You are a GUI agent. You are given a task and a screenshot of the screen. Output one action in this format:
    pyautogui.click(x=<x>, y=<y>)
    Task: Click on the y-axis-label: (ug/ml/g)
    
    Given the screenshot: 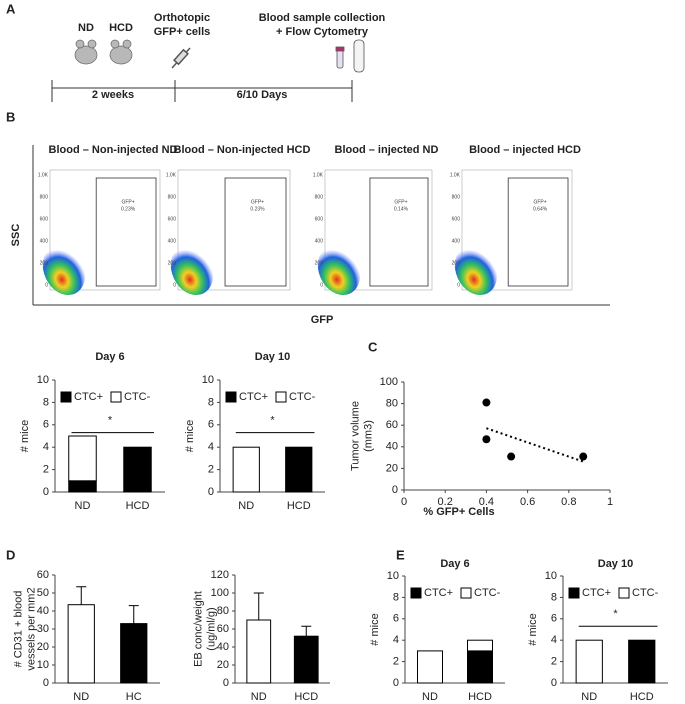 What is the action you would take?
    pyautogui.click(x=211, y=628)
    